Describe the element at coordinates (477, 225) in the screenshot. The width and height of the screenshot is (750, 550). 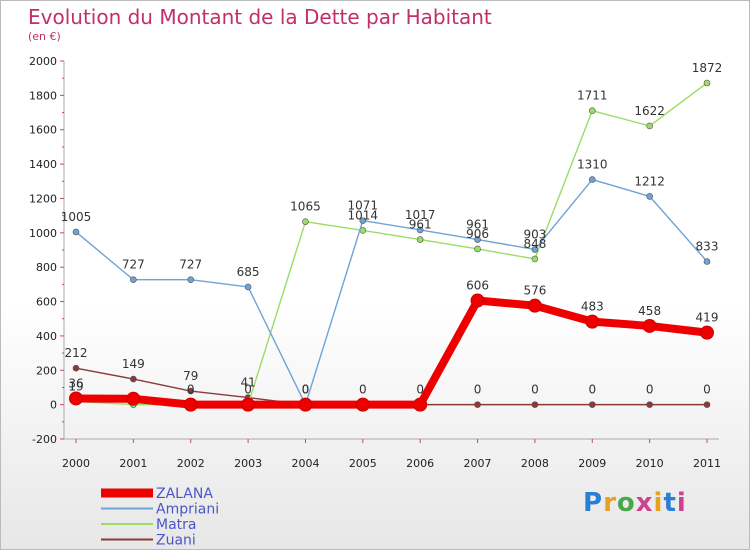
I see `data-label-ampriani: 961` at that location.